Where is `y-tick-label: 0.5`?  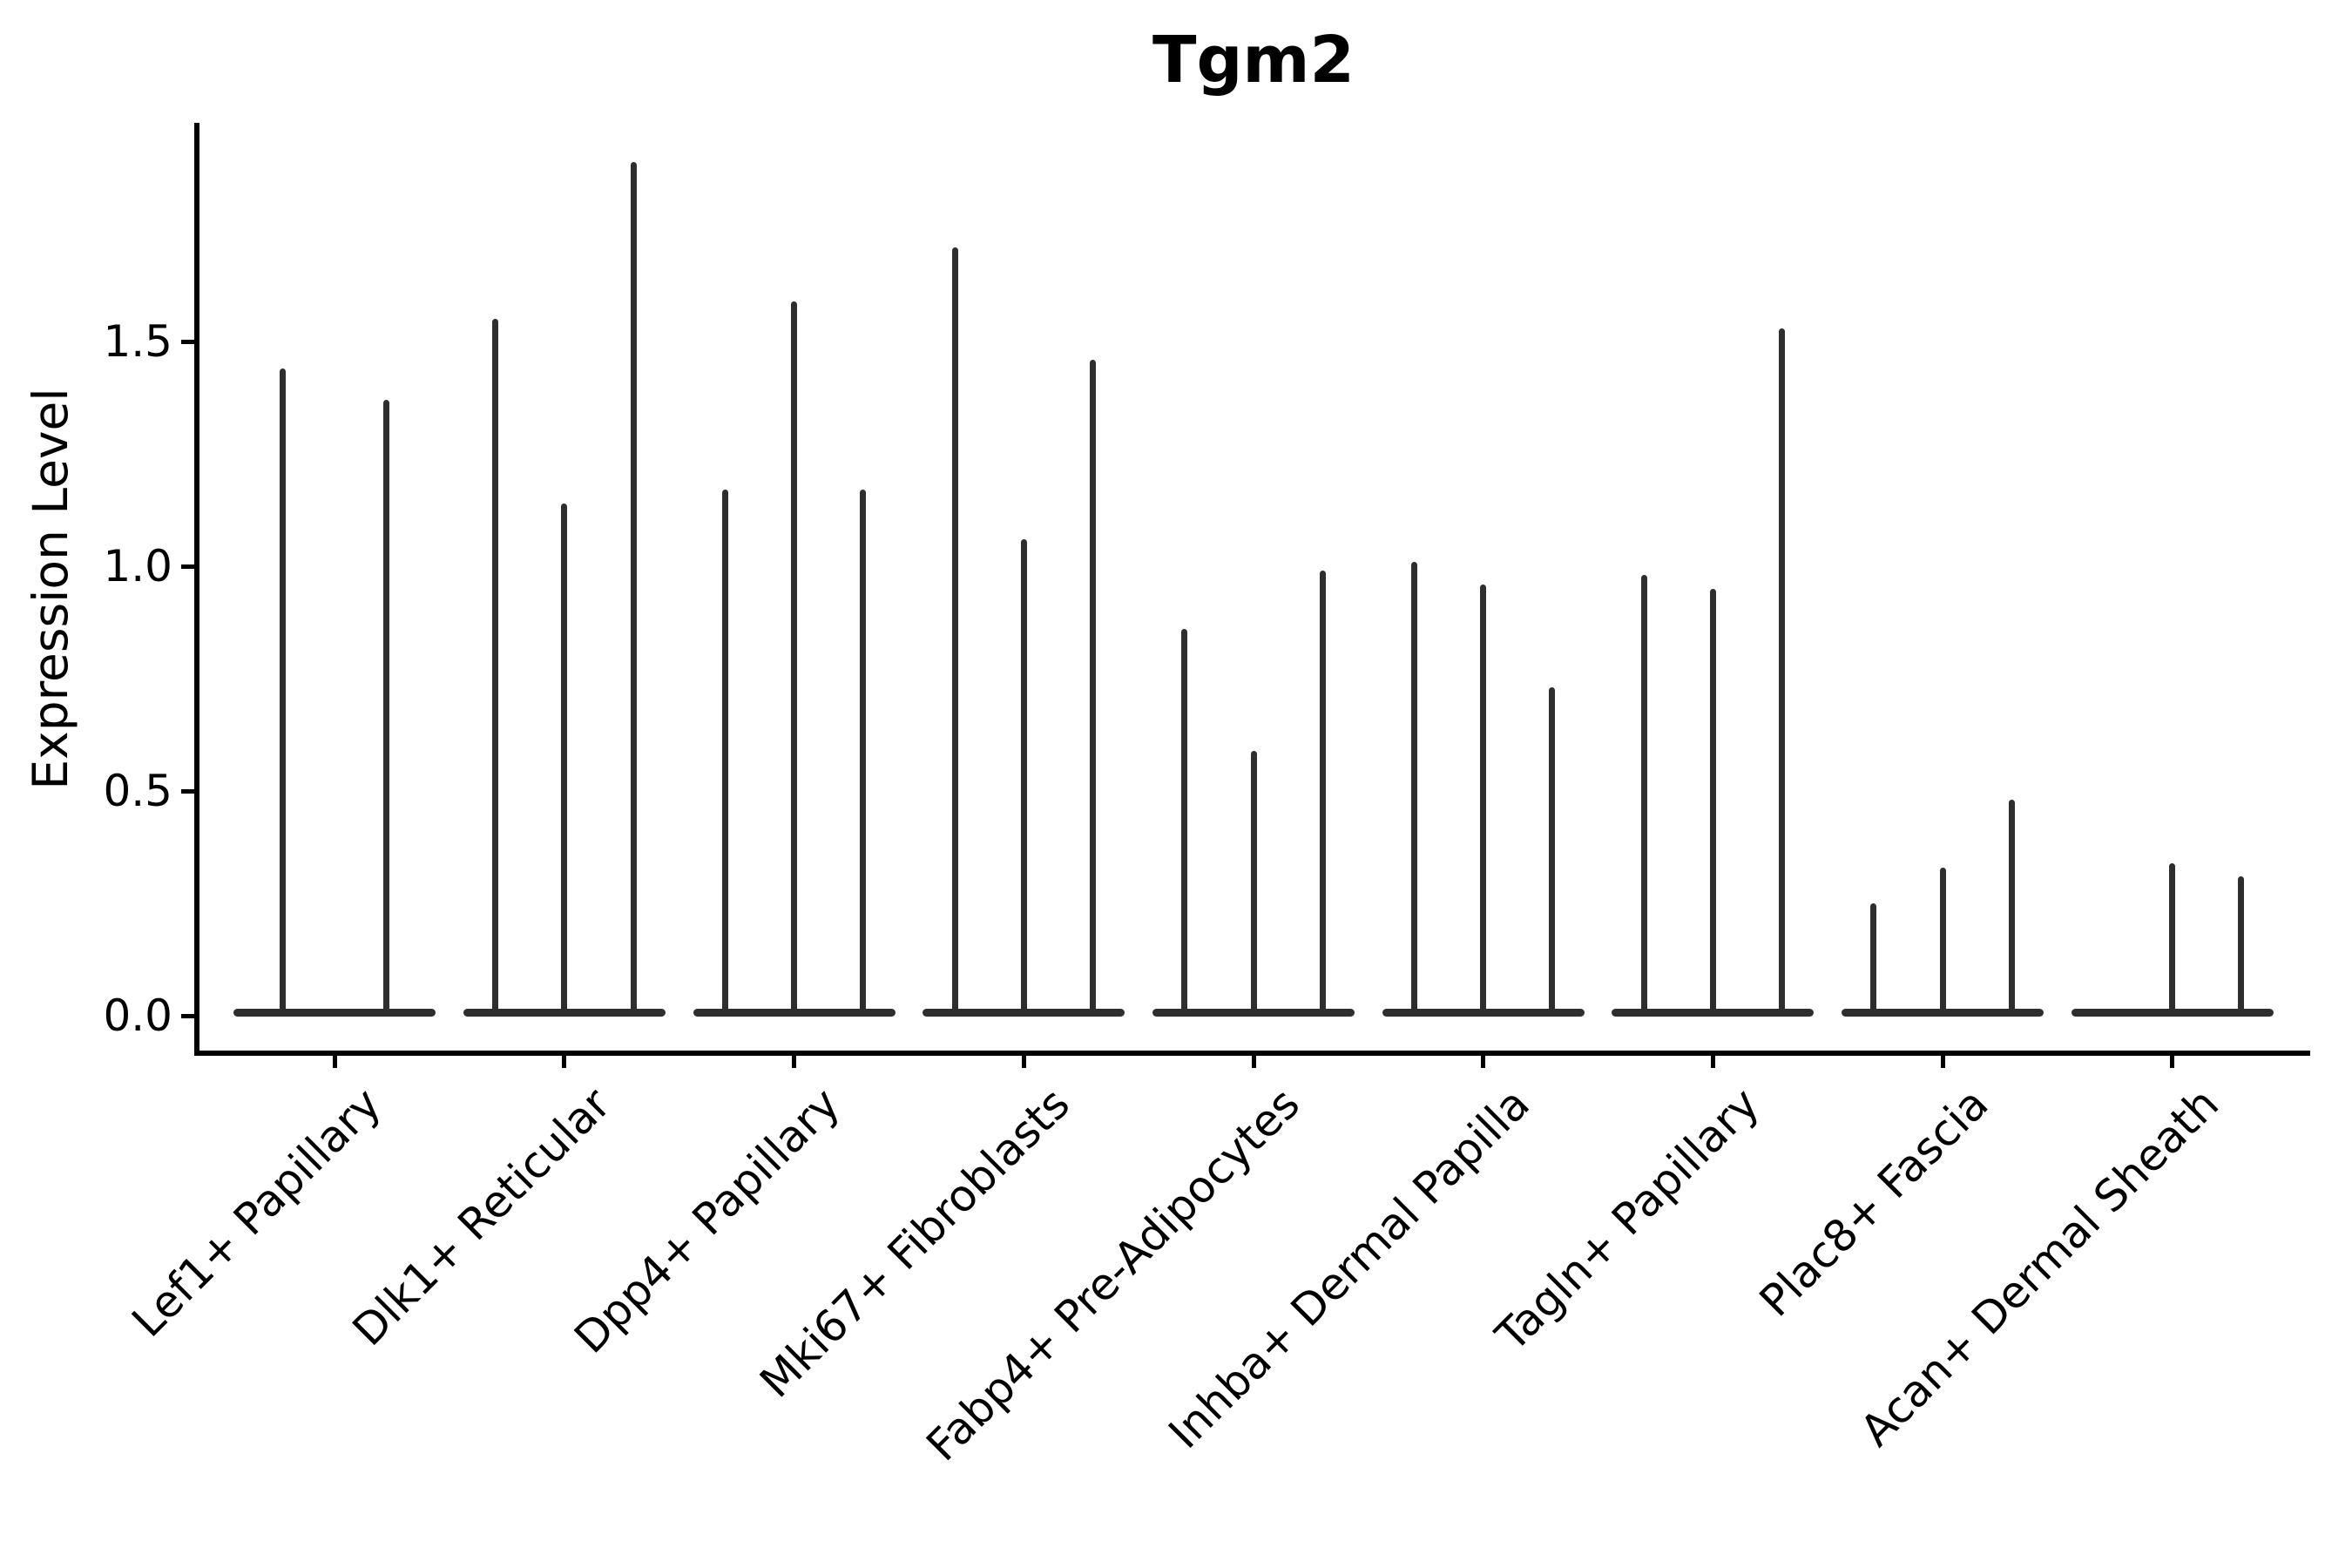 y-tick-label: 0.5 is located at coordinates (137, 791).